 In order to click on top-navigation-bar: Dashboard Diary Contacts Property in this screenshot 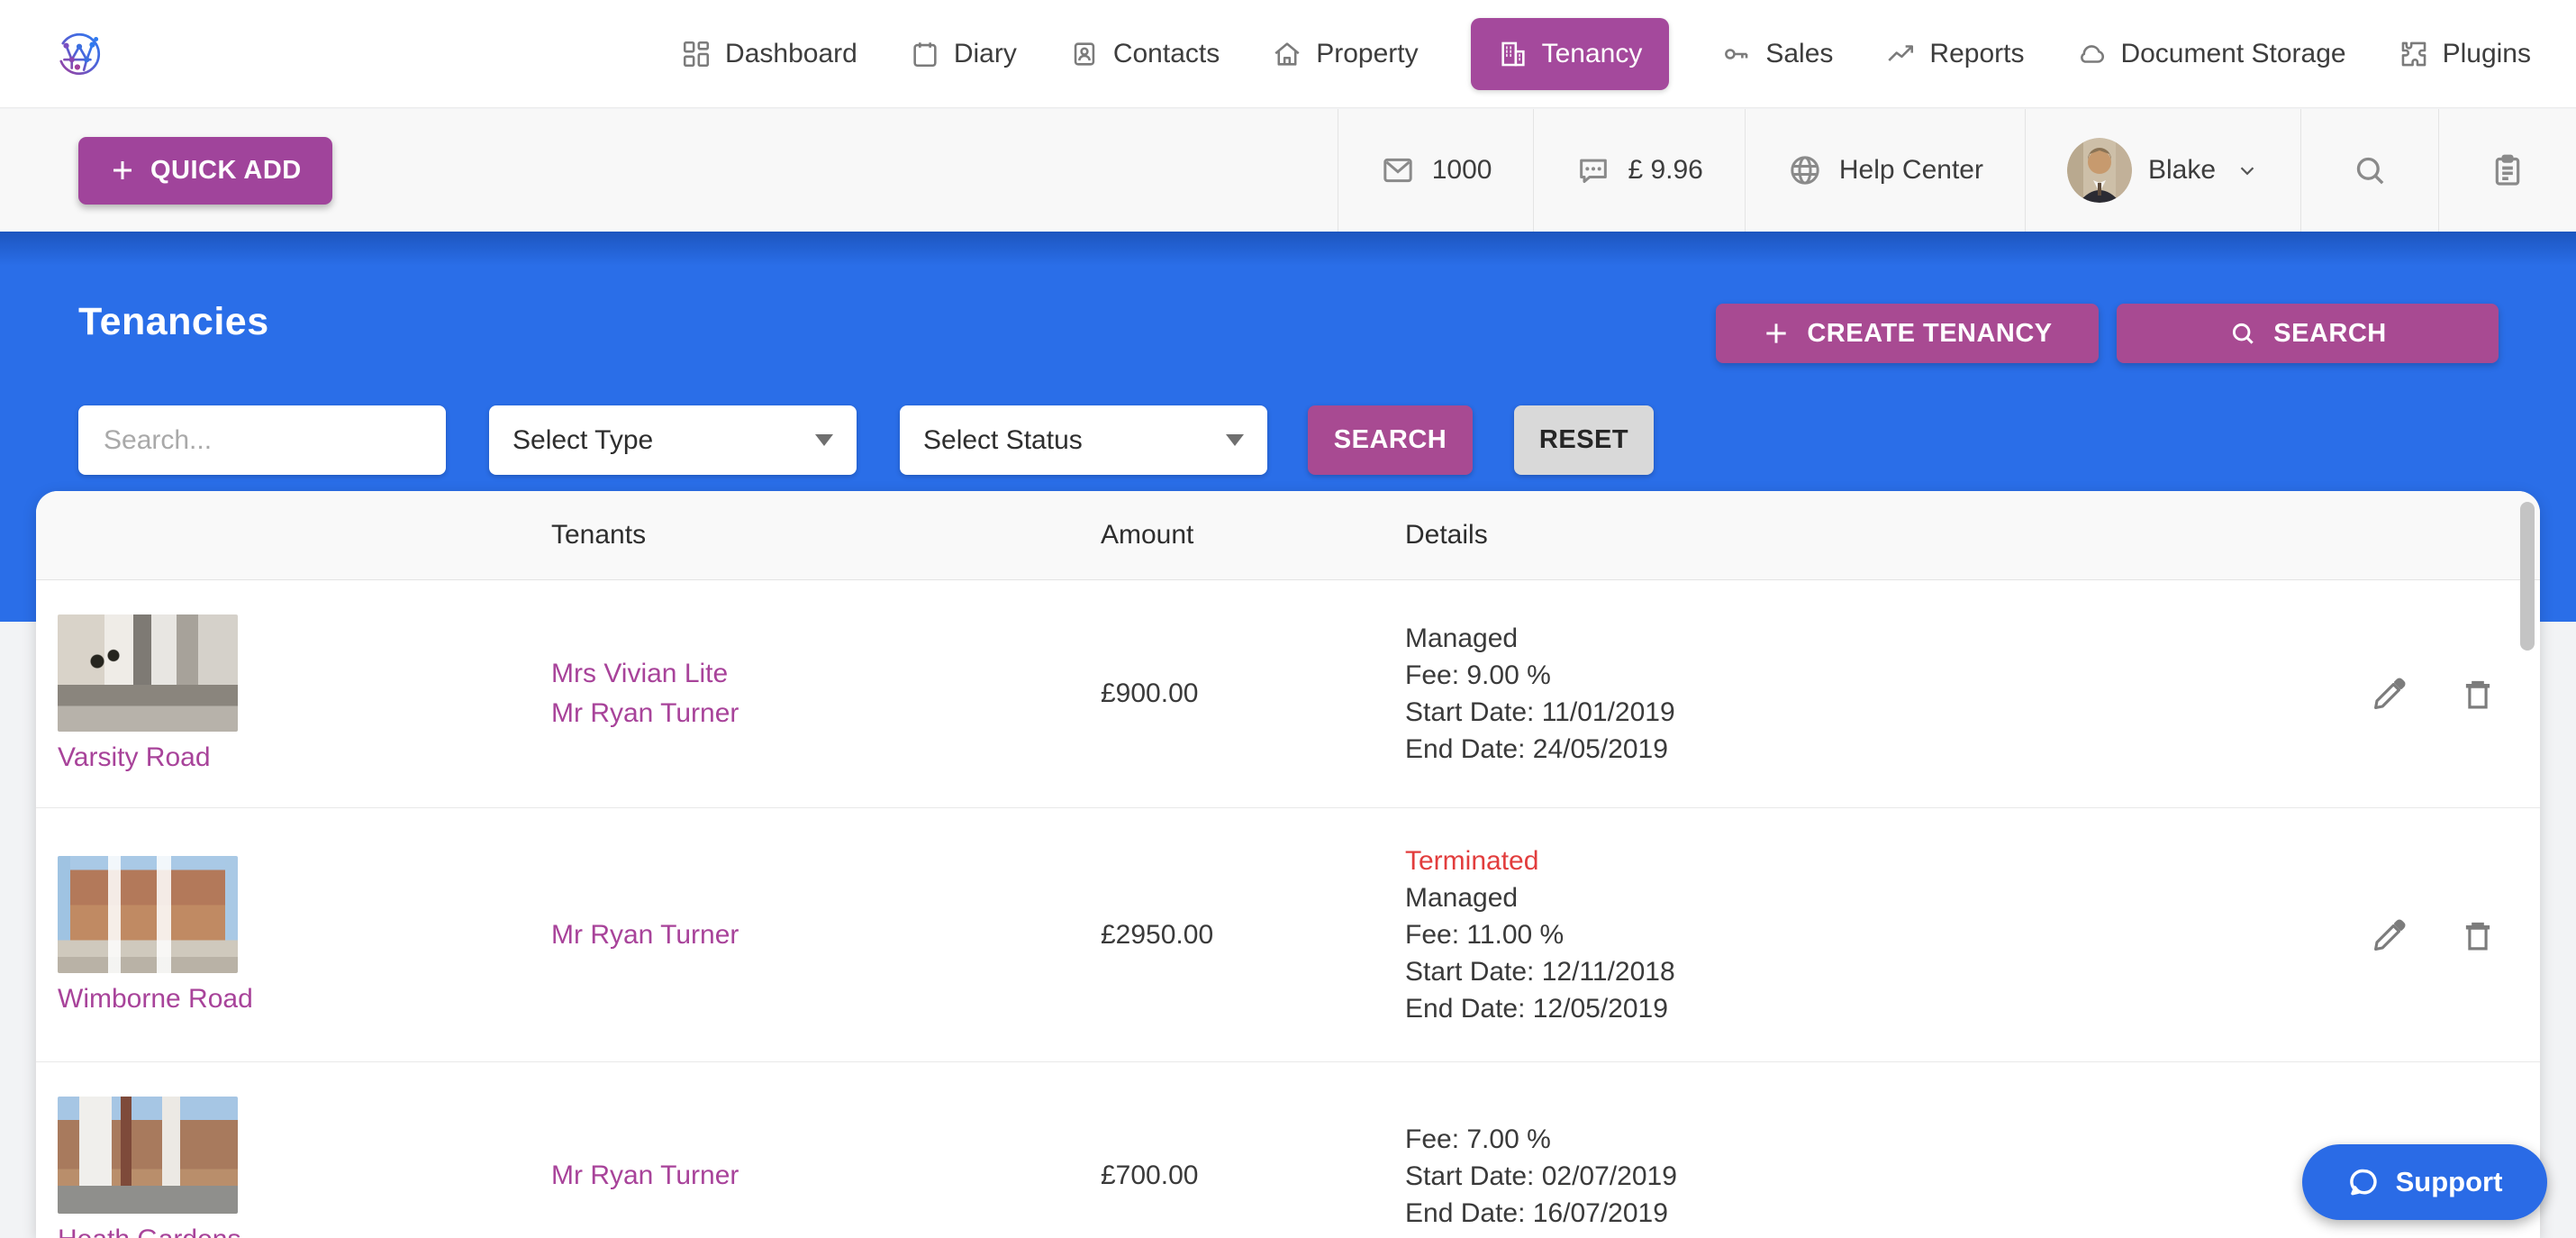, I will do `click(1288, 54)`.